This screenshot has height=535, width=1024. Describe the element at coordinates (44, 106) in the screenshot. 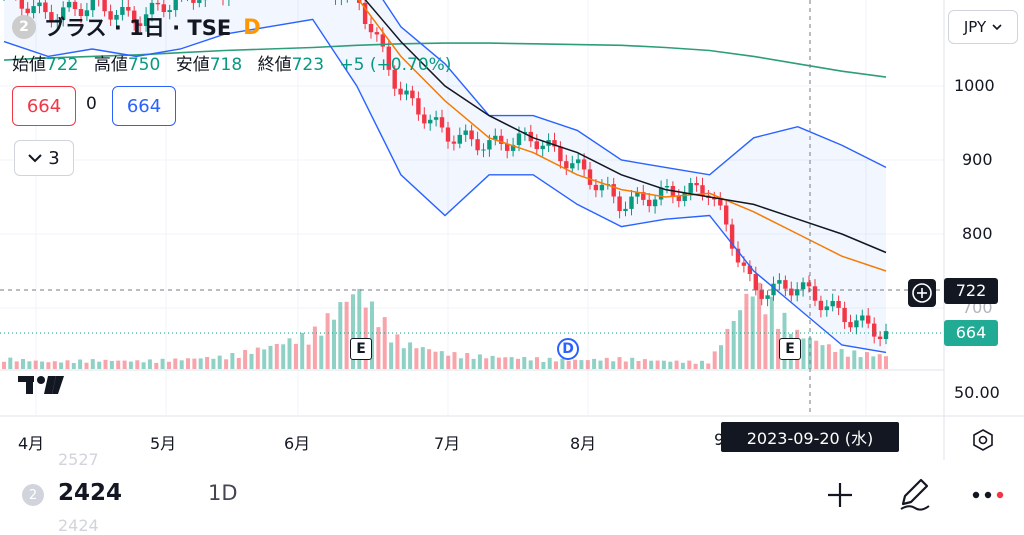

I see `sell-price-box: 664` at that location.